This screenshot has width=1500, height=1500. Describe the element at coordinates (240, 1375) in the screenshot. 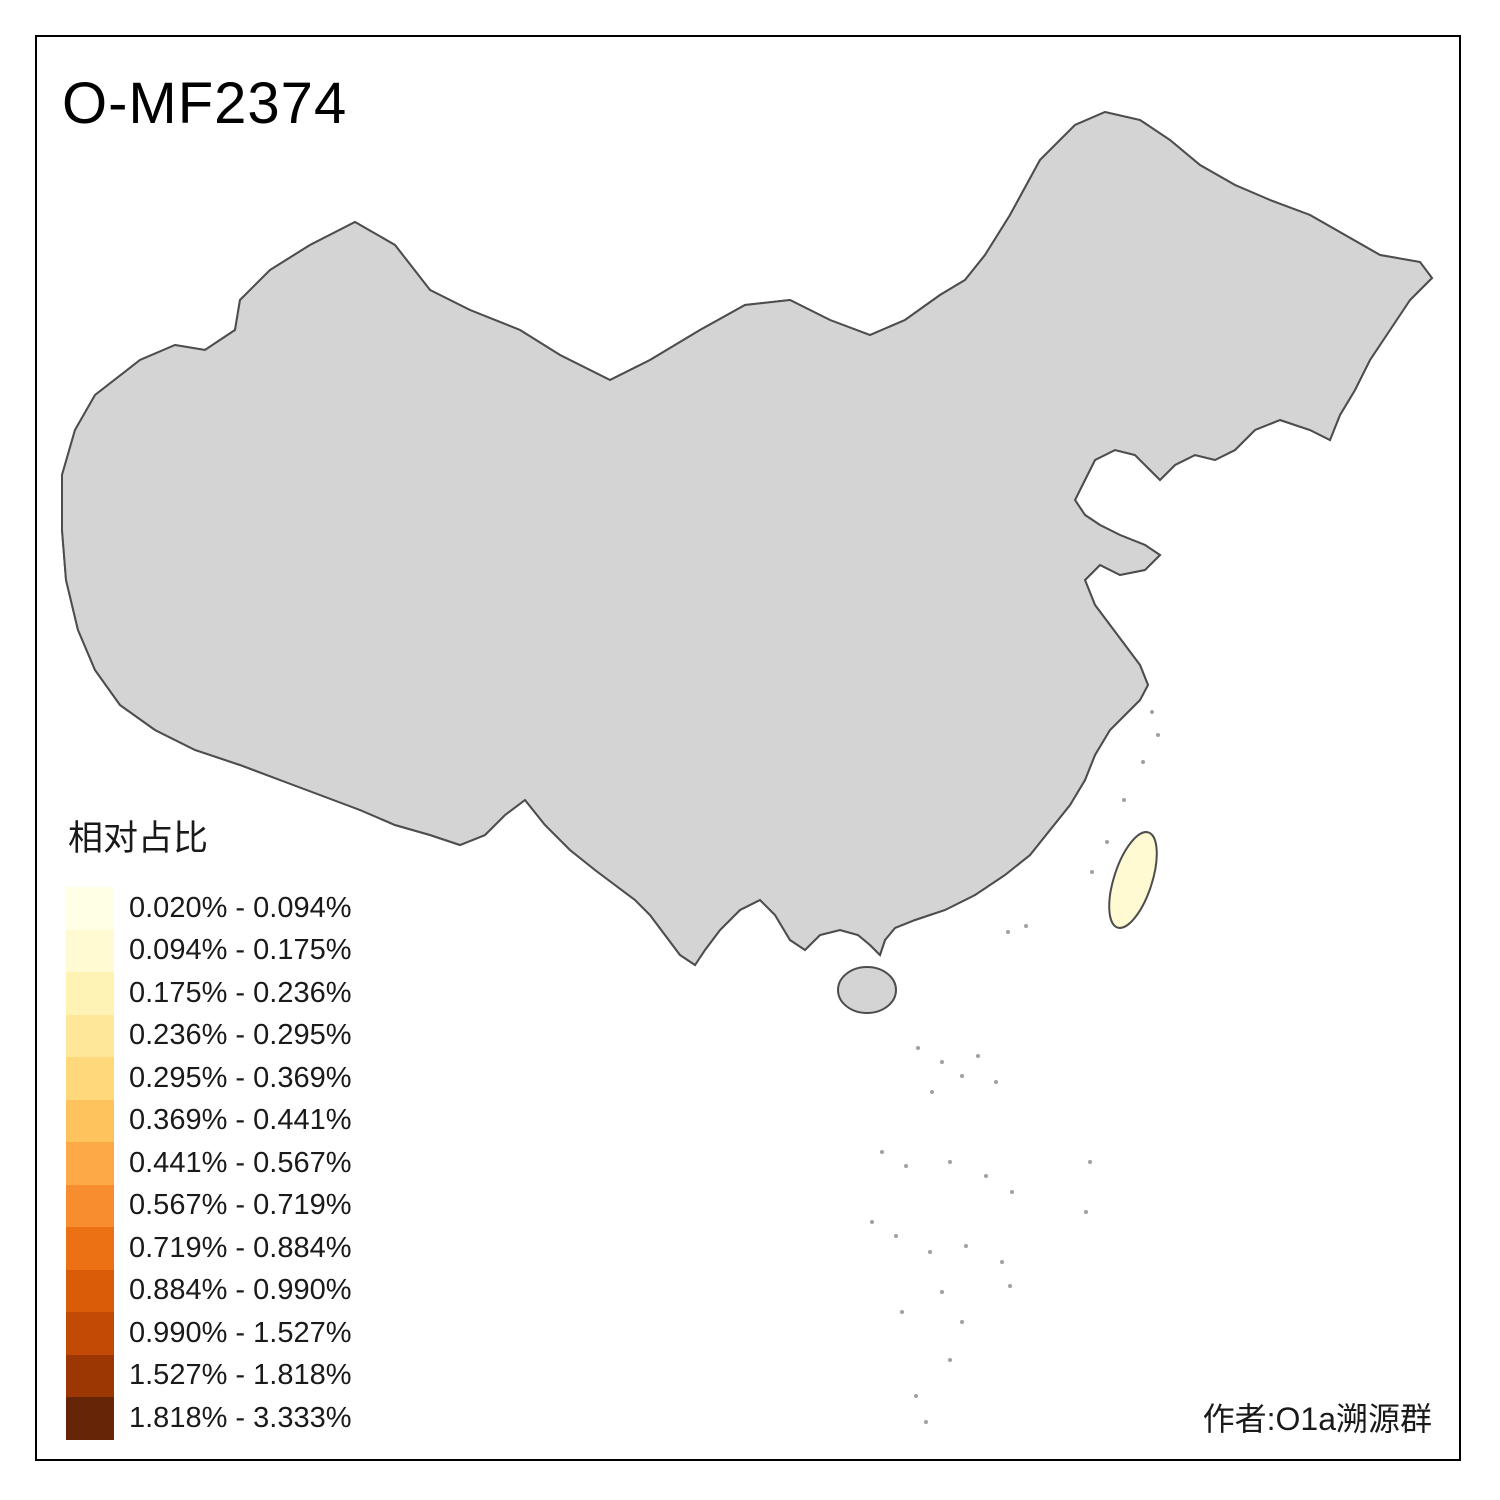

I see `legend-label: 1.527% - 1.818%` at that location.